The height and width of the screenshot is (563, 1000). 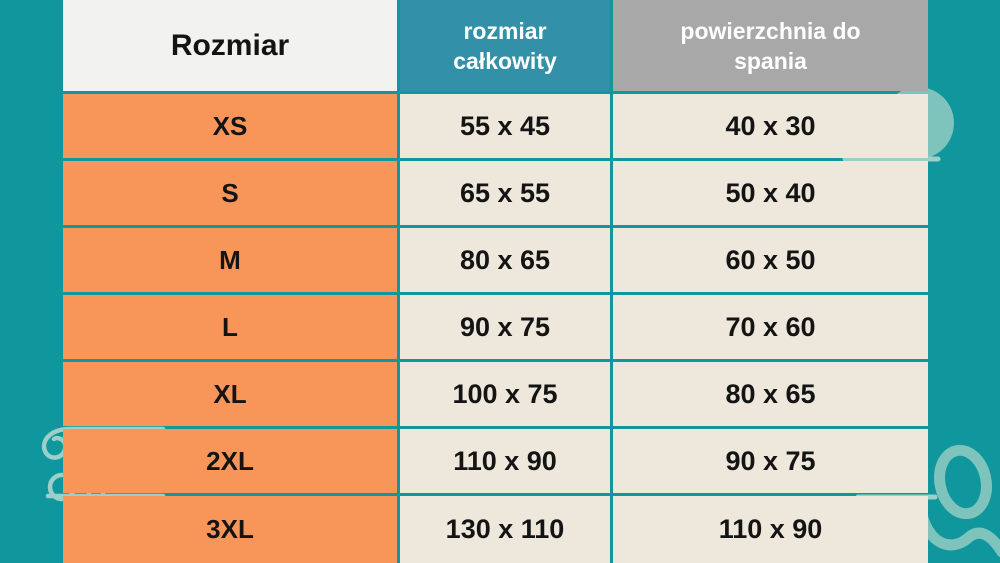 I want to click on doodle-ring-bottom-right, so click(x=963, y=482).